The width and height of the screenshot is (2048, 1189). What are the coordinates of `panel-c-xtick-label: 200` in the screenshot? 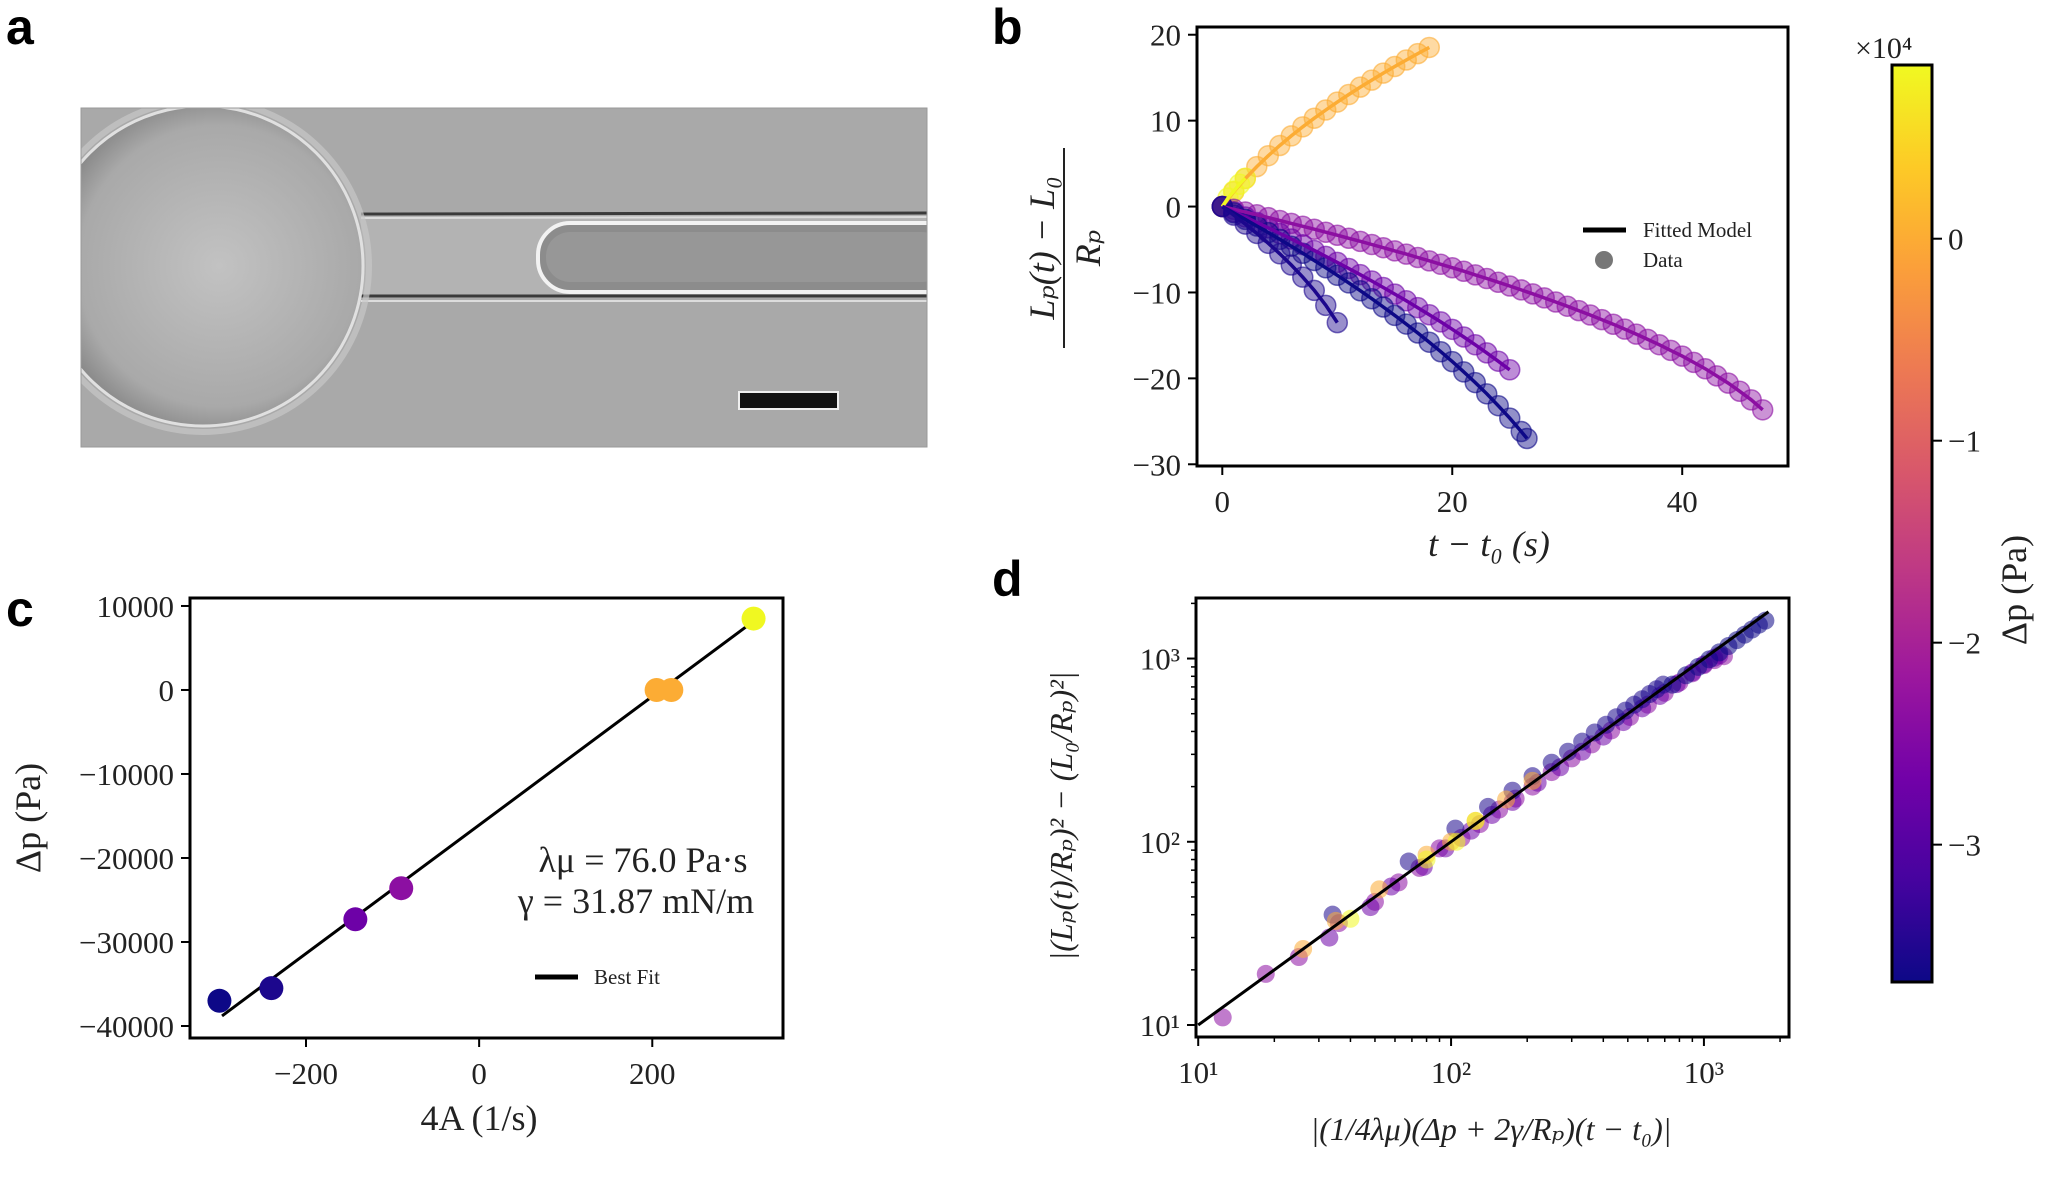 It's located at (652, 1073).